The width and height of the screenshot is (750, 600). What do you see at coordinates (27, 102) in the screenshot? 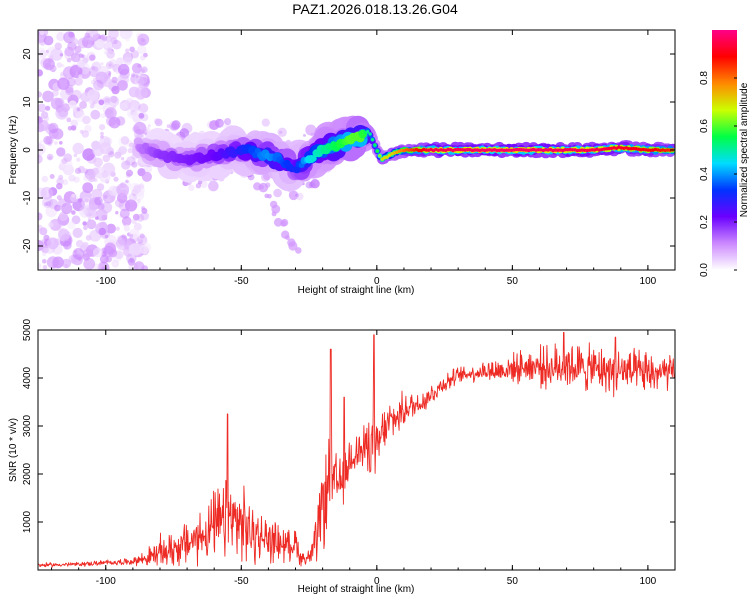
I see `y-tick-label: 10` at bounding box center [27, 102].